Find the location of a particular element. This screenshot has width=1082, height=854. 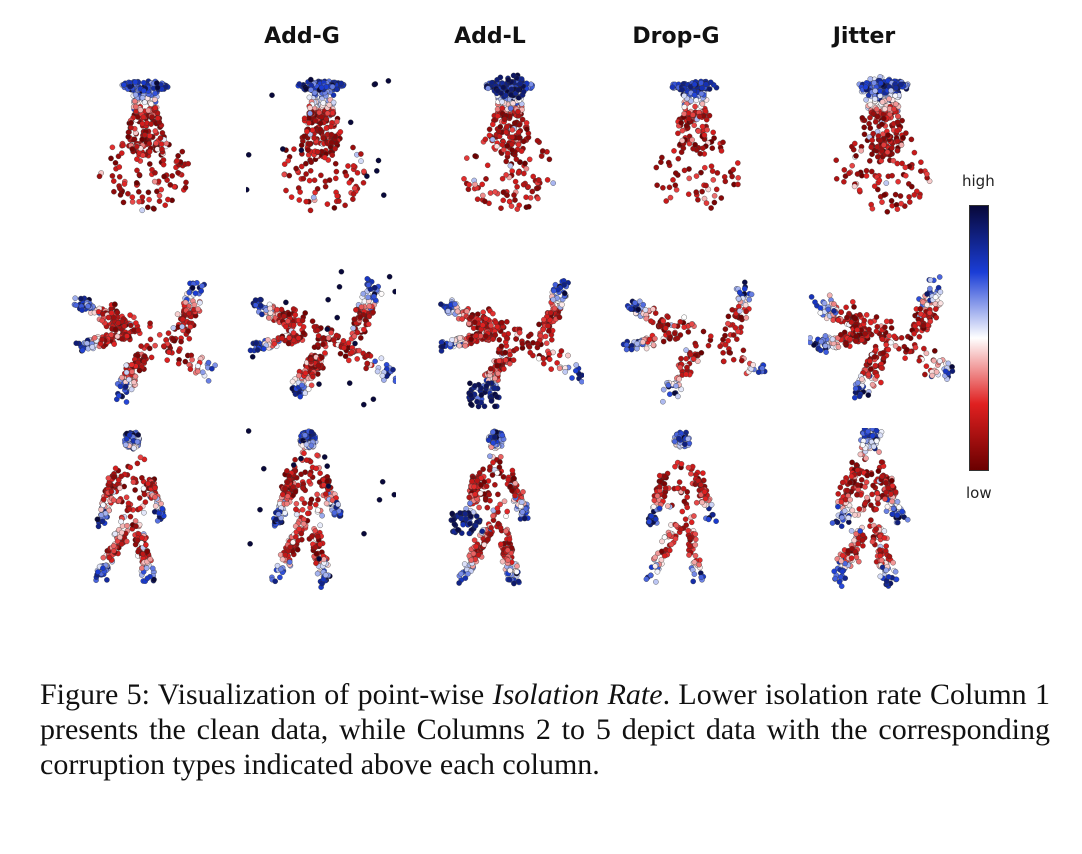

point-cloud-vase-clean is located at coordinates (143, 146).